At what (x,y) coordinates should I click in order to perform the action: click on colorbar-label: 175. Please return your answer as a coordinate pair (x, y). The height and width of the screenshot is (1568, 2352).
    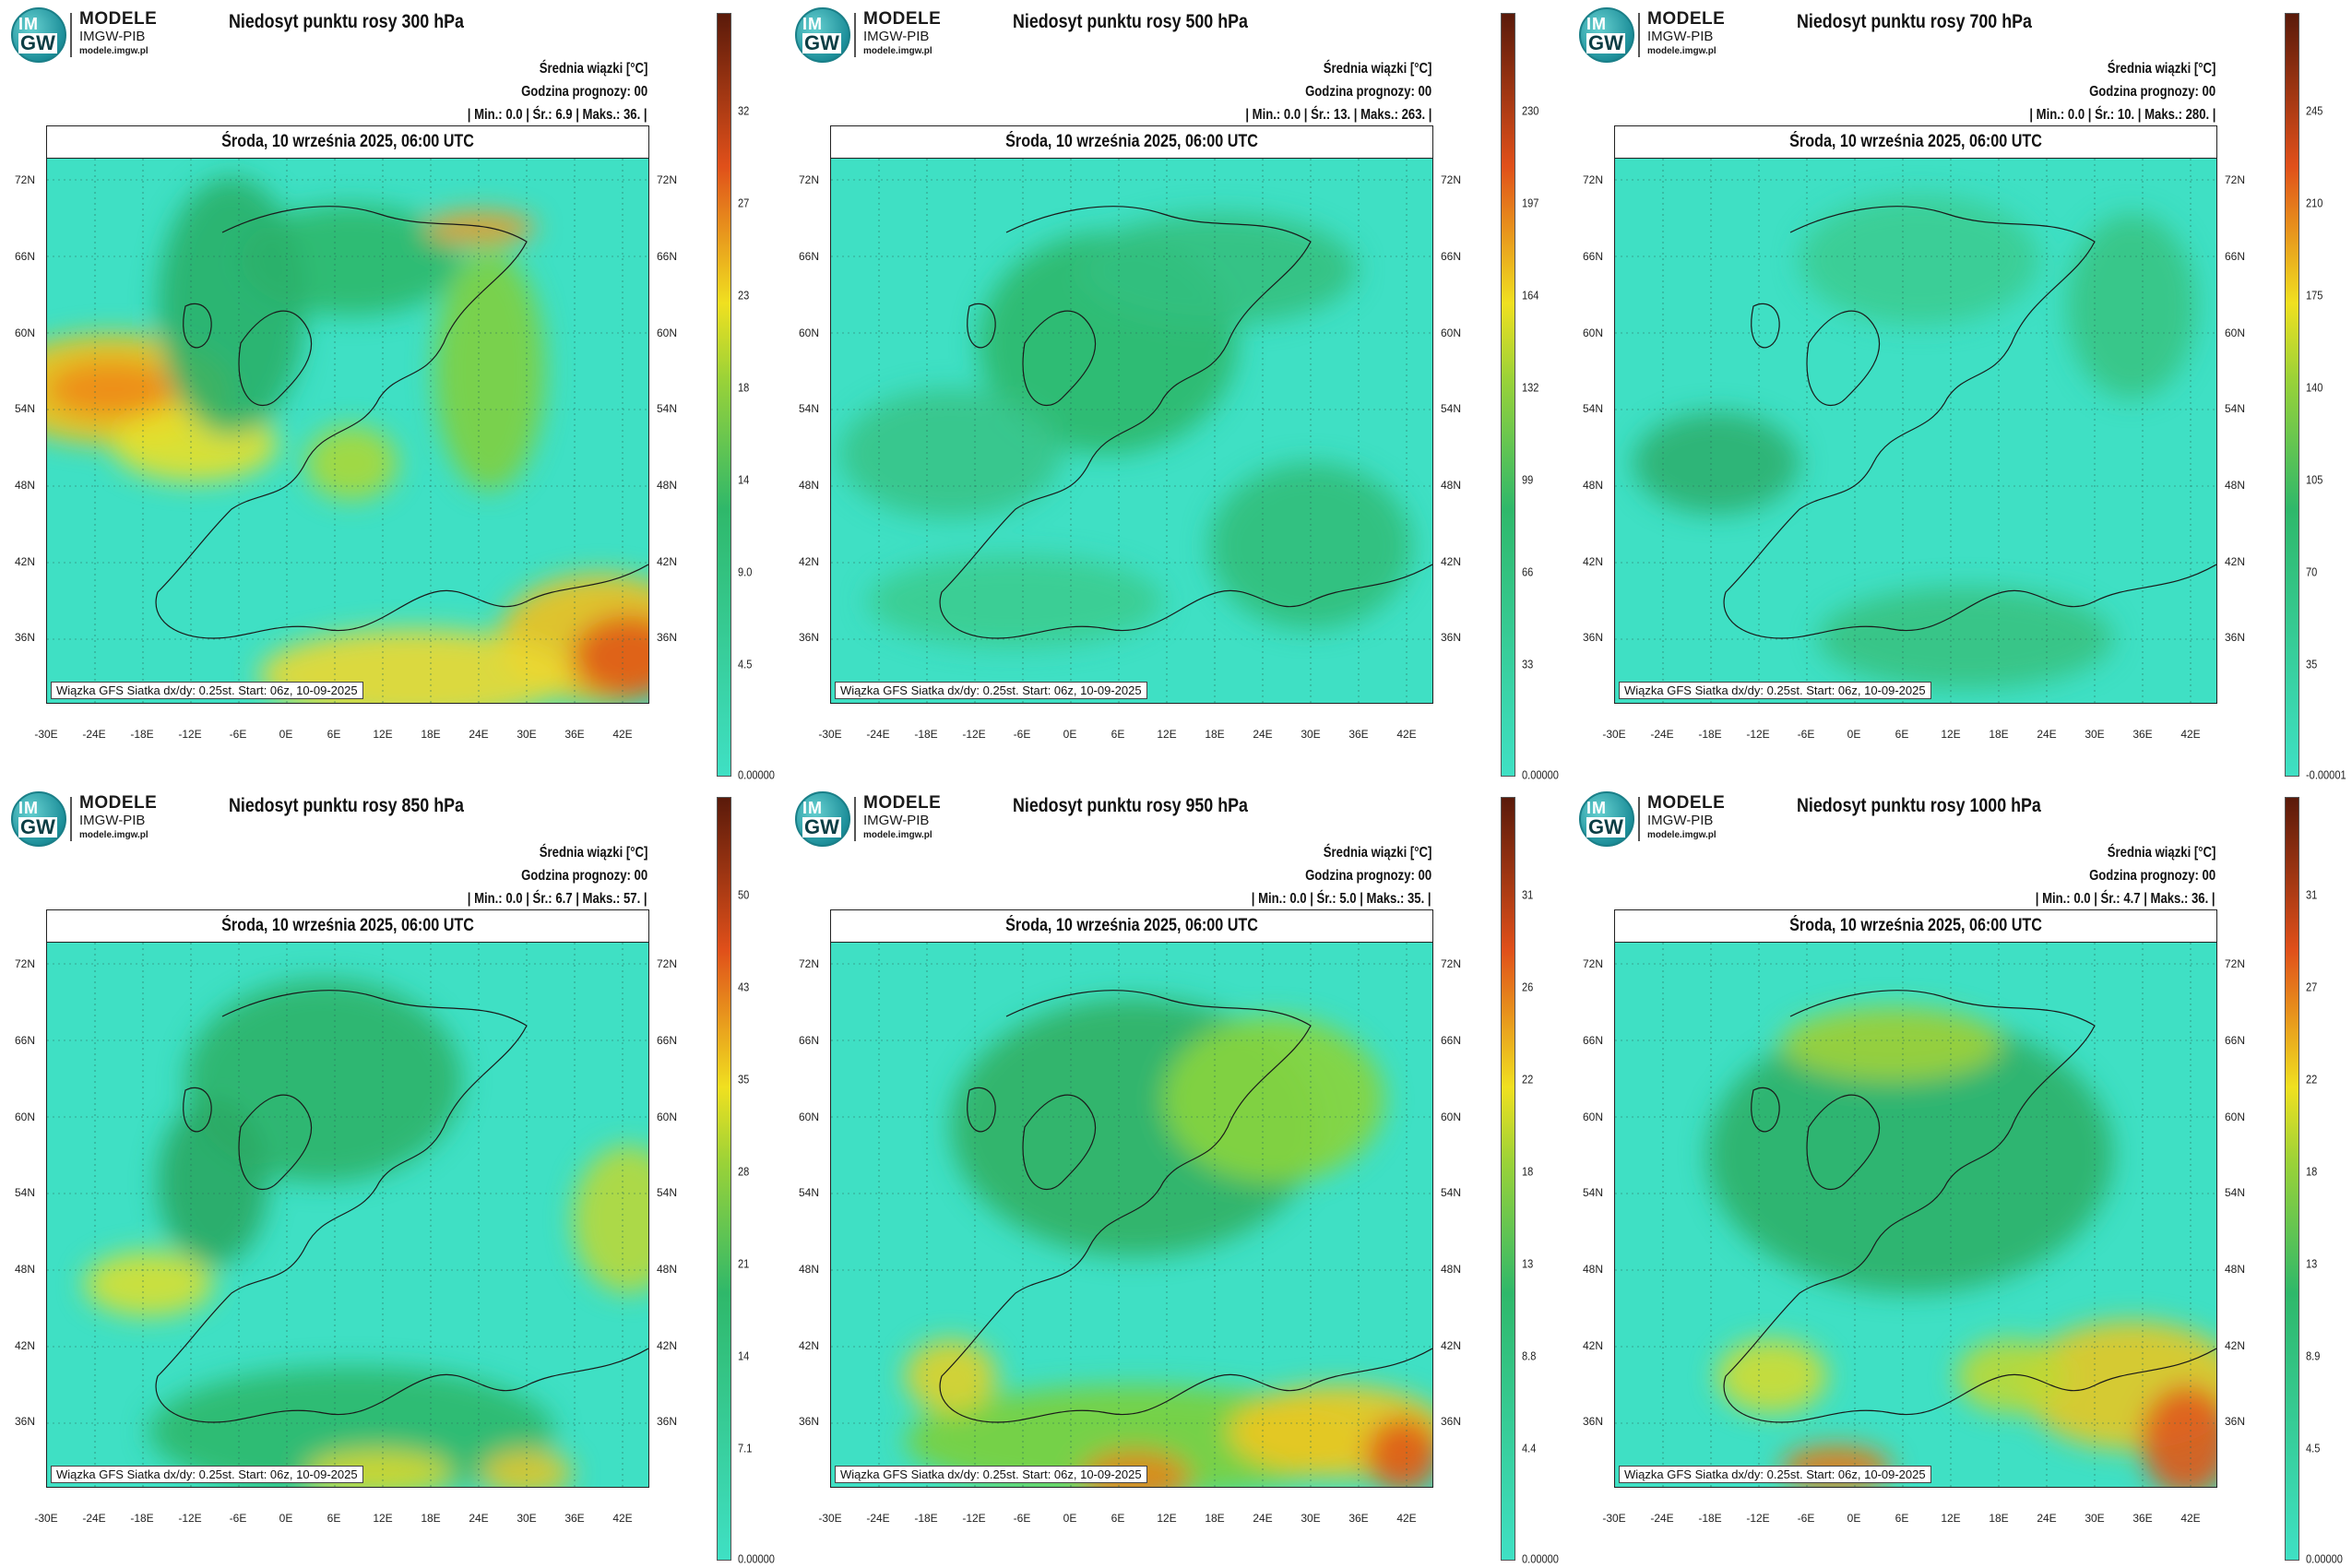
    Looking at the image, I should click on (2314, 295).